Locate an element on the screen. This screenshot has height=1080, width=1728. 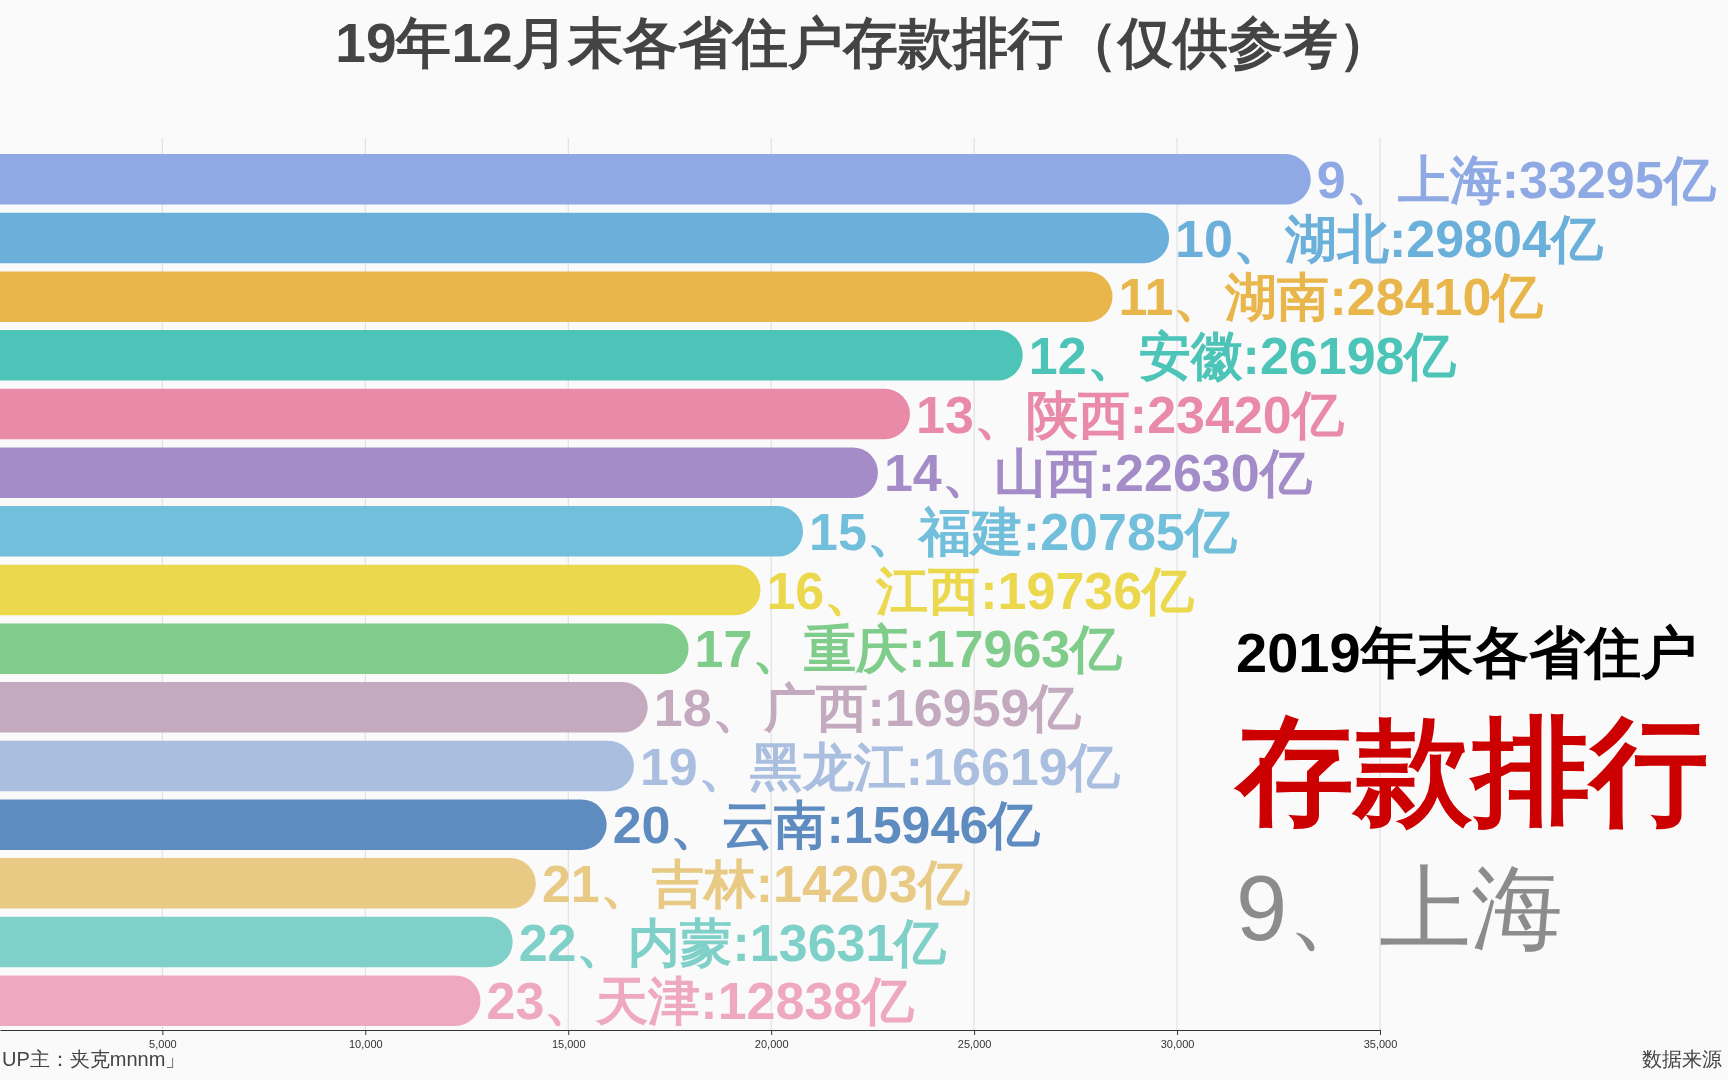
data-label: 18、广西:16959亿 is located at coordinates (868, 708).